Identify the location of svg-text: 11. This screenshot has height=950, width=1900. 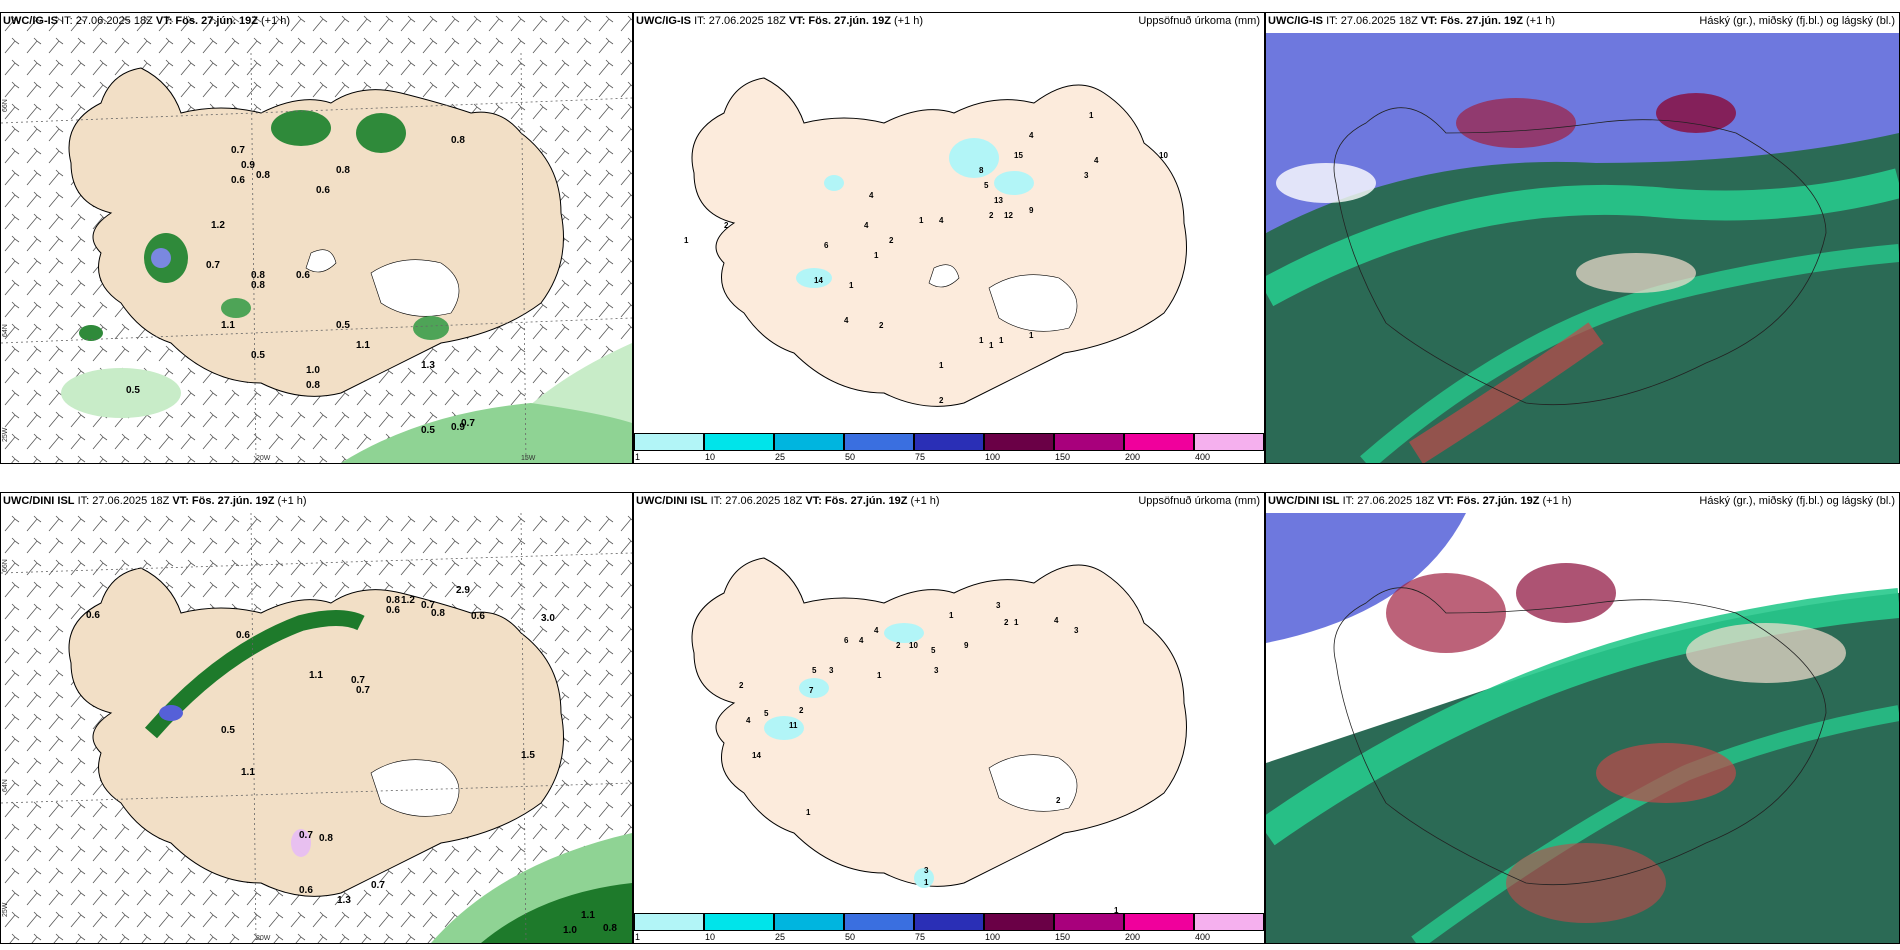
(793, 725).